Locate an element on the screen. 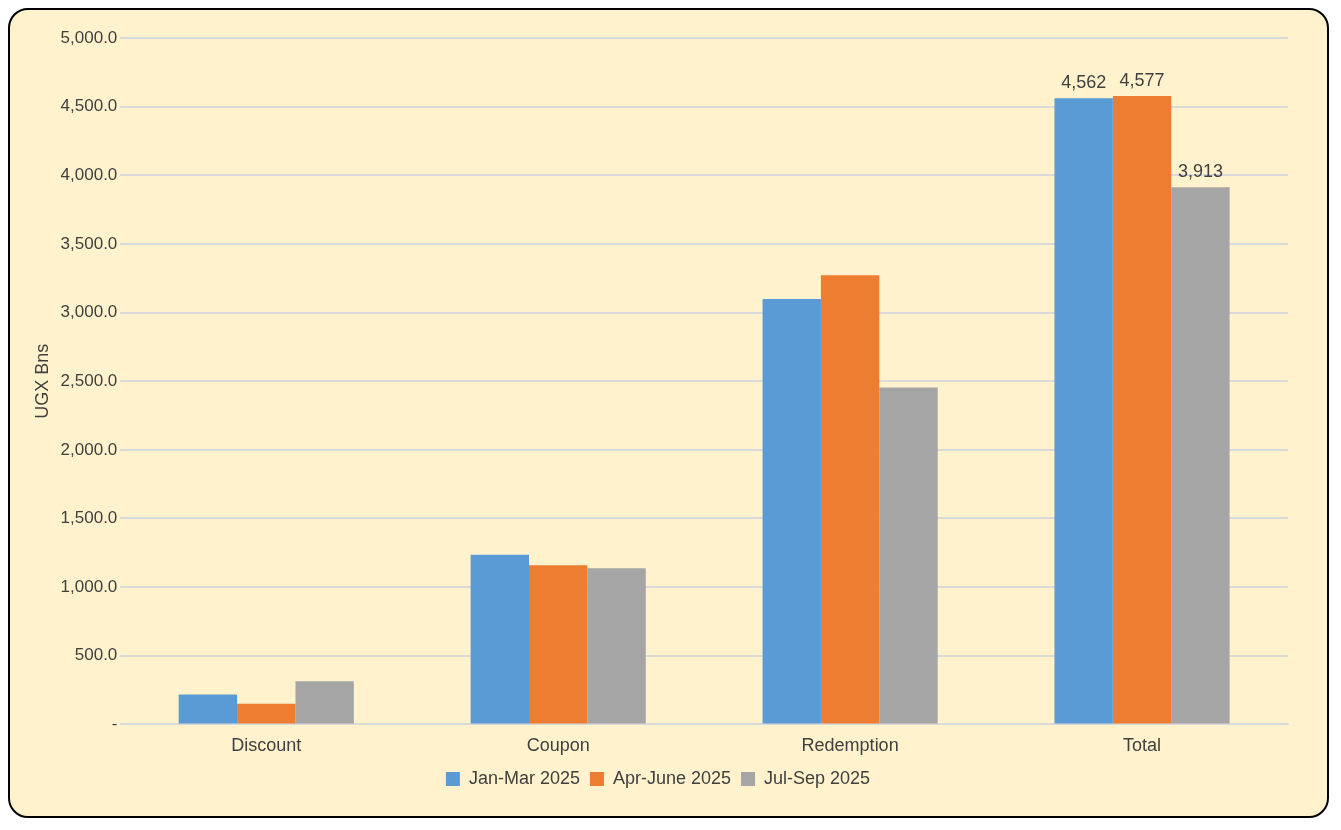 Image resolution: width=1341 pixels, height=830 pixels. data-label: 4,577 is located at coordinates (1142, 80).